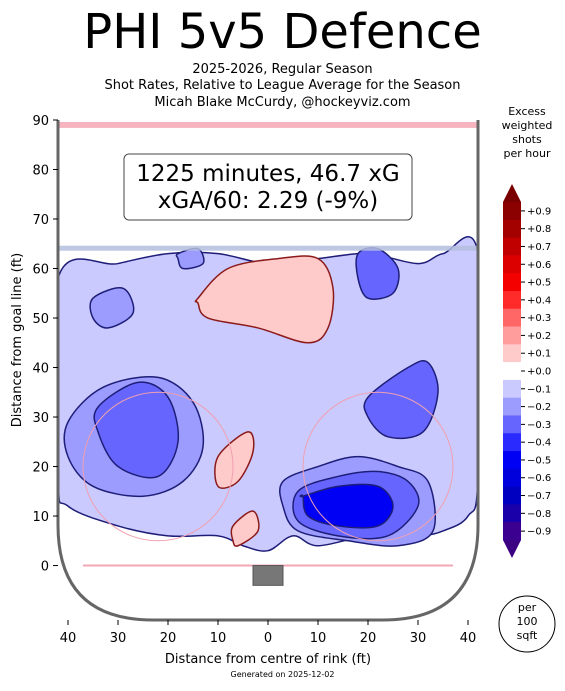  What do you see at coordinates (539, 354) in the screenshot?
I see `colorbar-label-8: +0.1` at bounding box center [539, 354].